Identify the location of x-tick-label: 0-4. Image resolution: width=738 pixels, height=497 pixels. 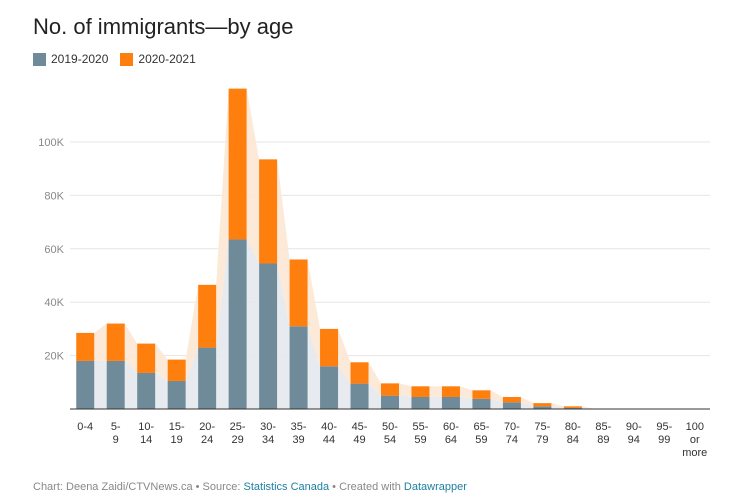
(85, 427).